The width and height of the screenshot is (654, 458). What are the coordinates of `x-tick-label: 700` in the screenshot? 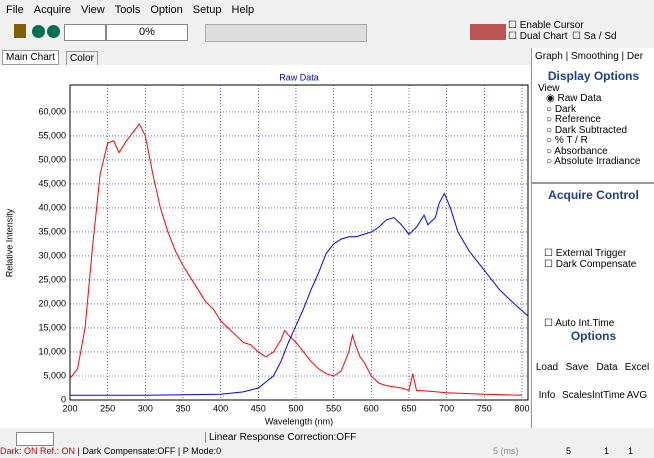 It's located at (446, 408).